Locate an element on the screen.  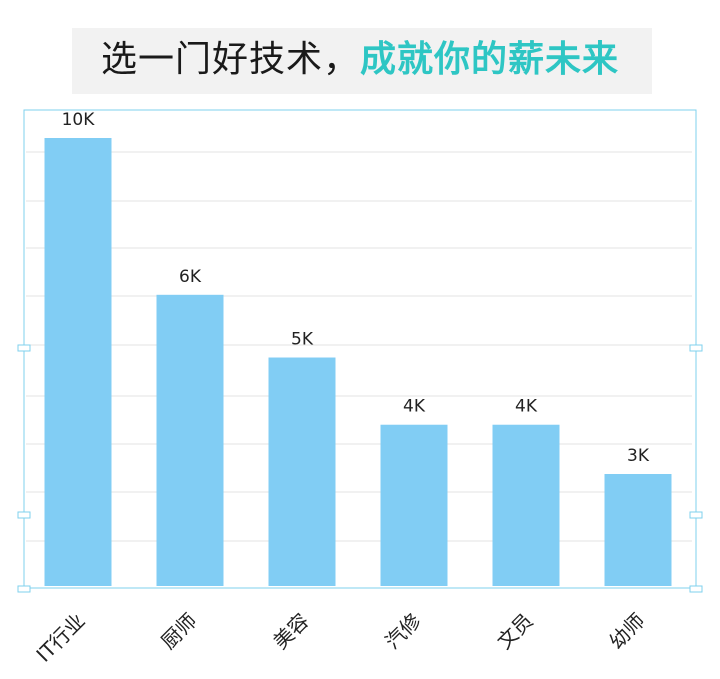
chart-title: 选一门好技术，成就你的薪未来 is located at coordinates (360, 60).